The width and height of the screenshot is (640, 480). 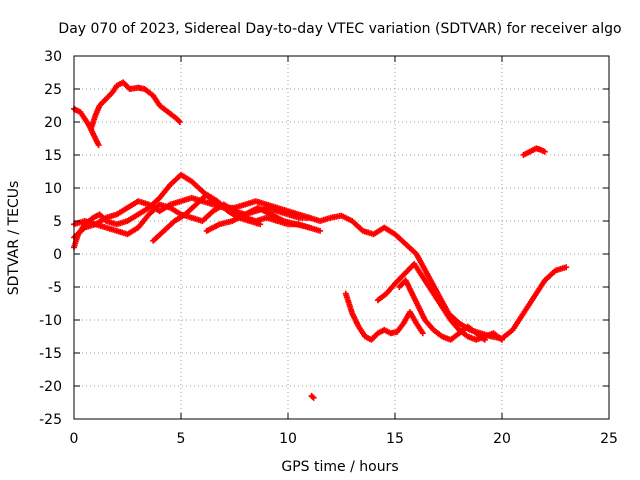 What do you see at coordinates (339, 467) in the screenshot?
I see `x-axis-label: GPS time / hours` at bounding box center [339, 467].